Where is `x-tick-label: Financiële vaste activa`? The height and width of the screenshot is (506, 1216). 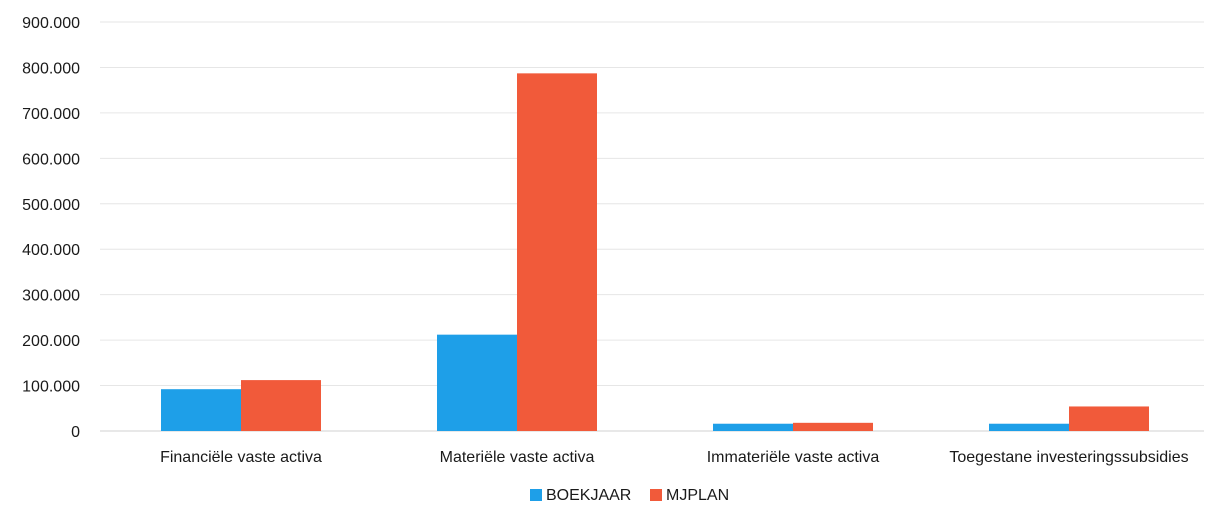 x-tick-label: Financiële vaste activa is located at coordinates (241, 457).